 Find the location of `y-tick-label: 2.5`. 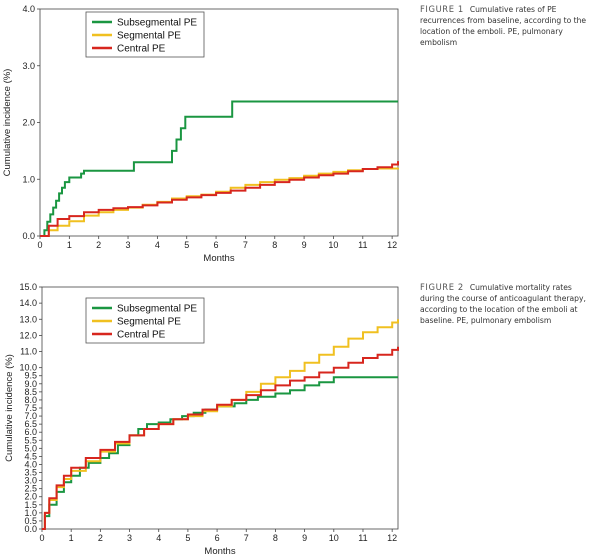

y-tick-label: 2.5 is located at coordinates (30, 489).